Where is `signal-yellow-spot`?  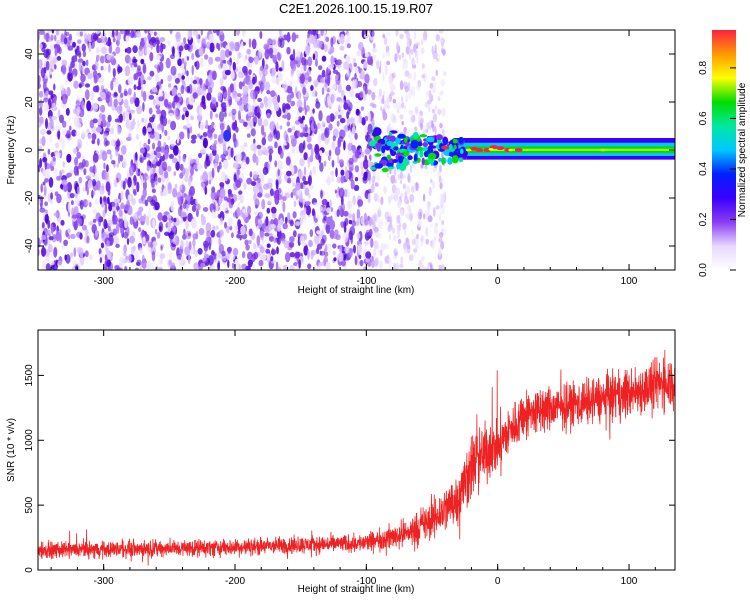
signal-yellow-spot is located at coordinates (491, 149).